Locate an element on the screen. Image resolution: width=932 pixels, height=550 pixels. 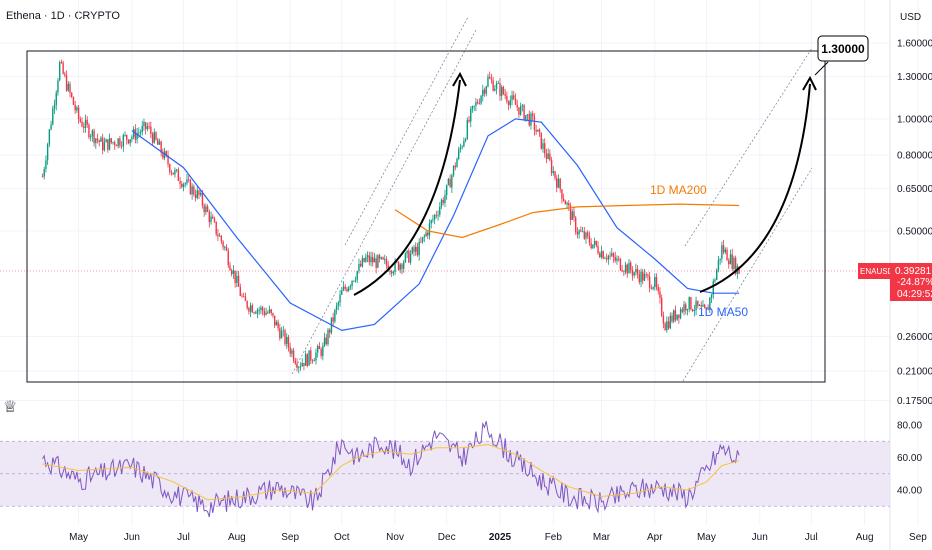
channel-line is located at coordinates (747, 274).